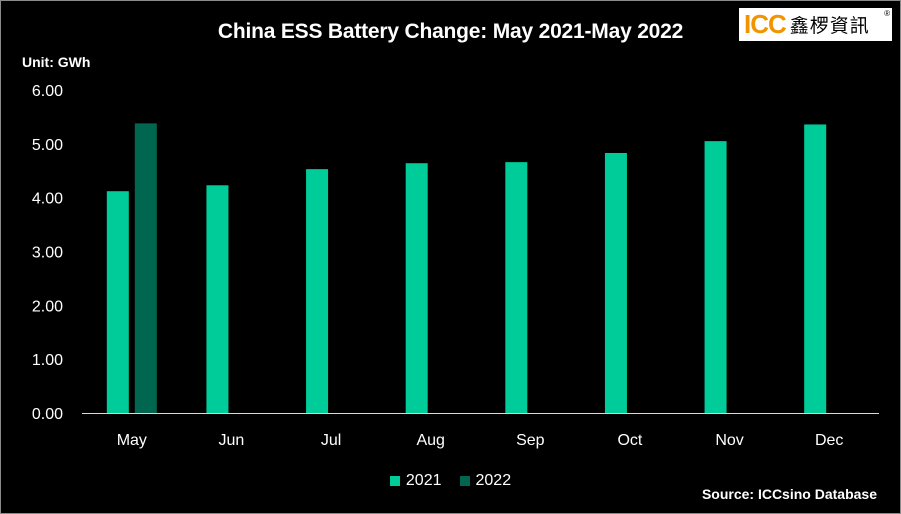 This screenshot has width=901, height=514. Describe the element at coordinates (430, 440) in the screenshot. I see `x-tick-label: Aug` at that location.